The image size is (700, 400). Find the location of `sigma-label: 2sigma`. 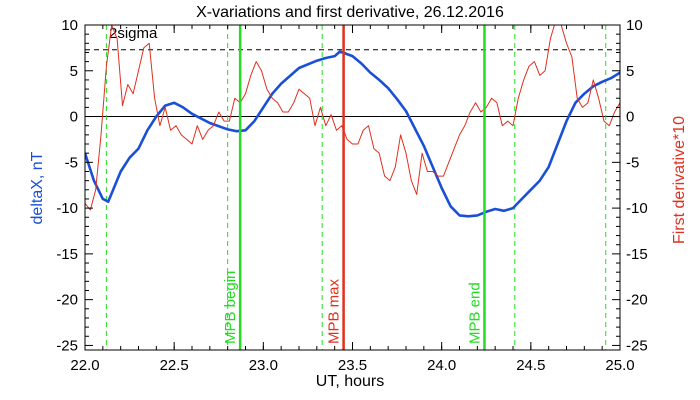

sigma-label: 2sigma is located at coordinates (133, 33).